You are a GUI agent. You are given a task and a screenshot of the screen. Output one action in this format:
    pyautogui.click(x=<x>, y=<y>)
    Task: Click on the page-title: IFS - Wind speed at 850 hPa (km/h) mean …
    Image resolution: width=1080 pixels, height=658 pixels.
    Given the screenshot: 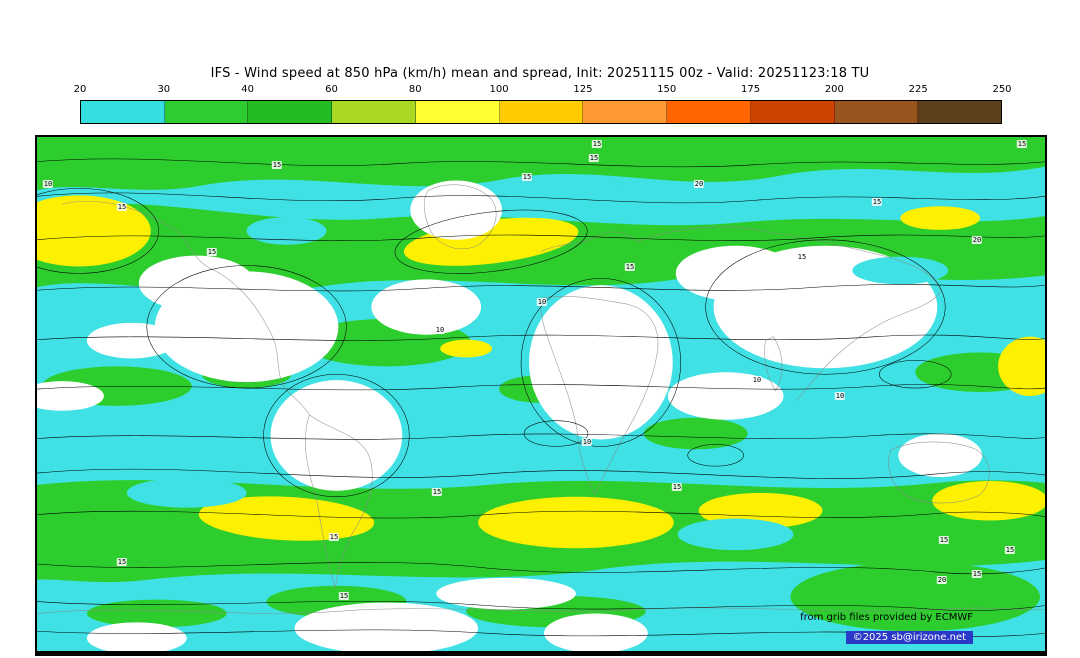 What is the action you would take?
    pyautogui.click(x=540, y=73)
    